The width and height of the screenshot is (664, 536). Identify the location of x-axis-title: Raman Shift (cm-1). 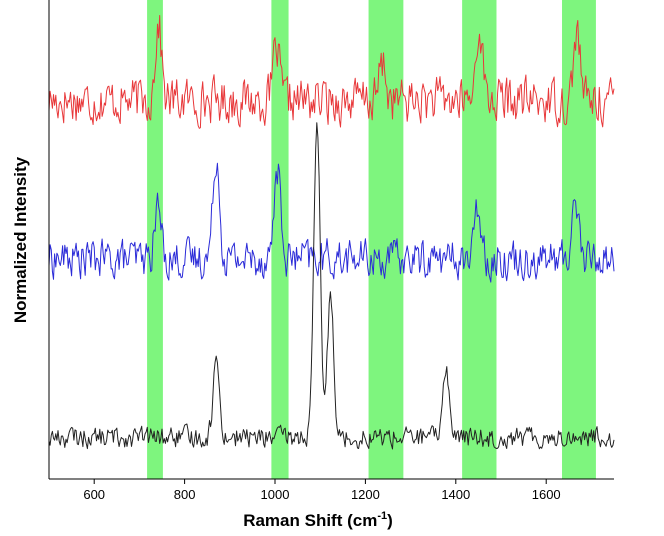
(318, 520).